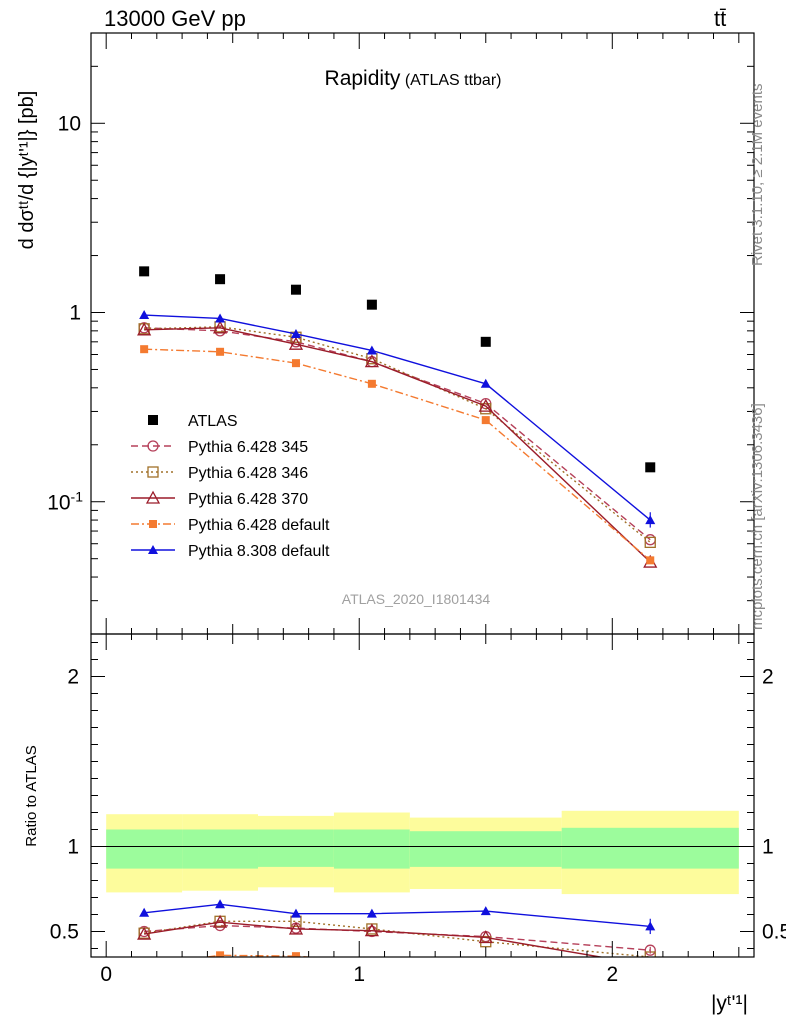  What do you see at coordinates (75, 313) in the screenshot?
I see `y-tick-label: 1` at bounding box center [75, 313].